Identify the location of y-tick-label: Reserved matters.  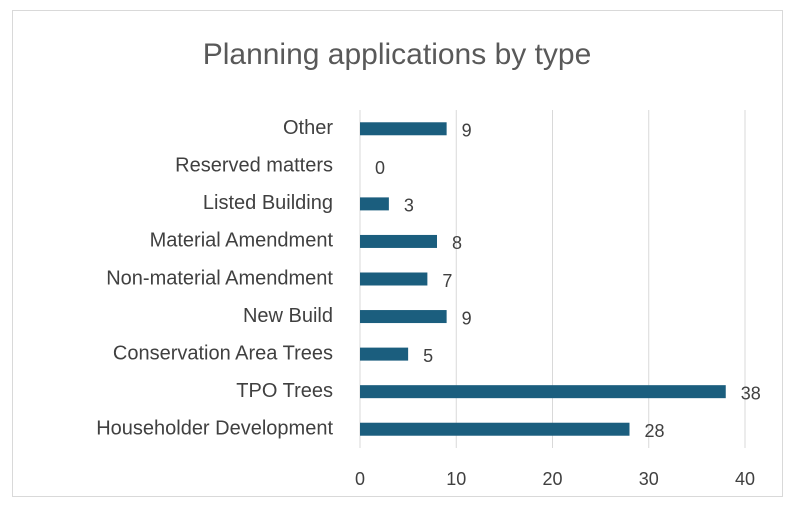
(254, 166).